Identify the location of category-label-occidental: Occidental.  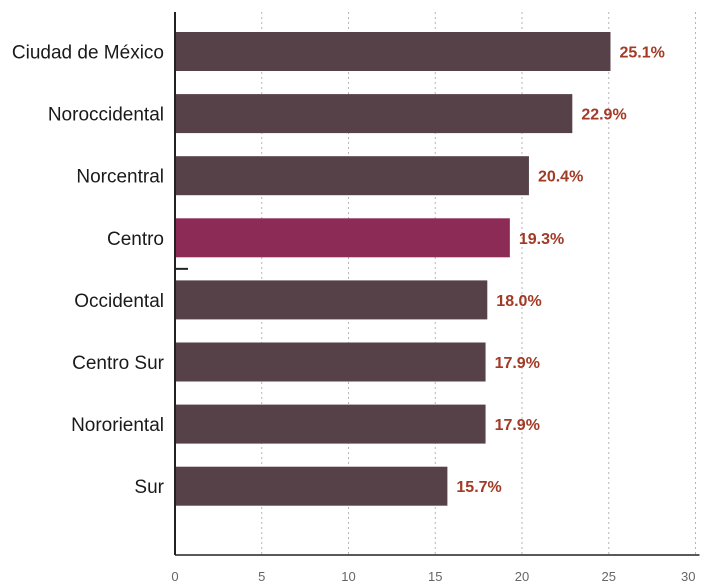
(119, 301).